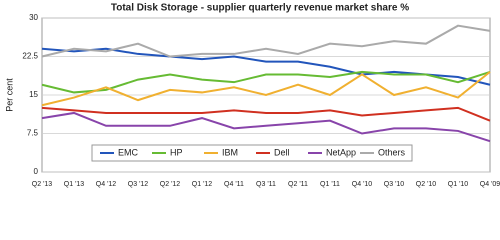  I want to click on x-tick-label: Q2 '10, so click(426, 184).